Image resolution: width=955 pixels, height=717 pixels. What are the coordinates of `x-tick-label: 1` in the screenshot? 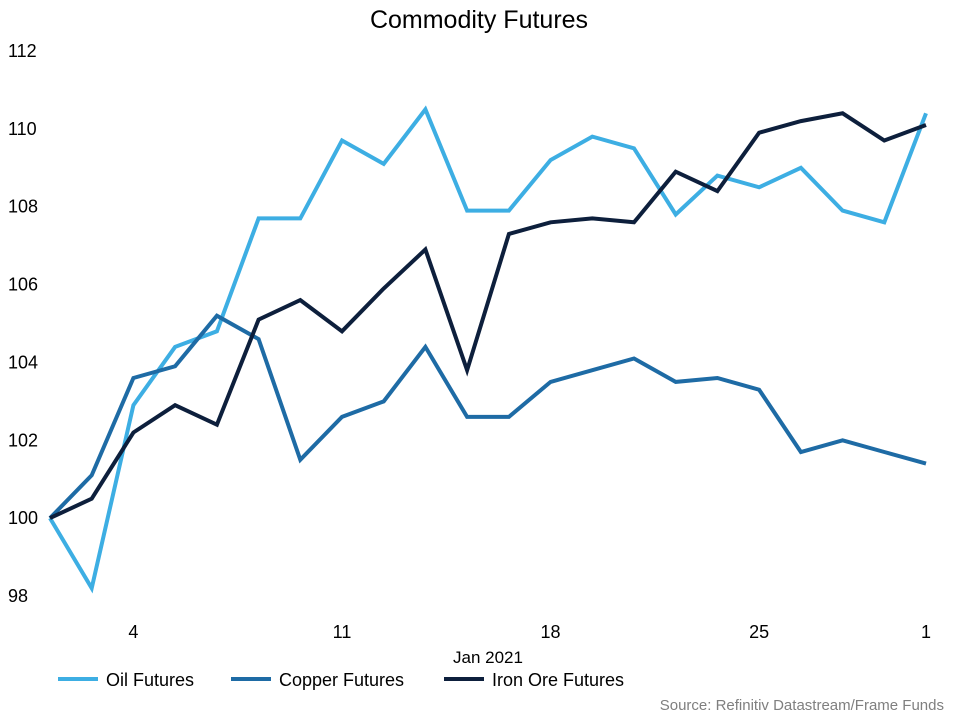 It's located at (926, 632).